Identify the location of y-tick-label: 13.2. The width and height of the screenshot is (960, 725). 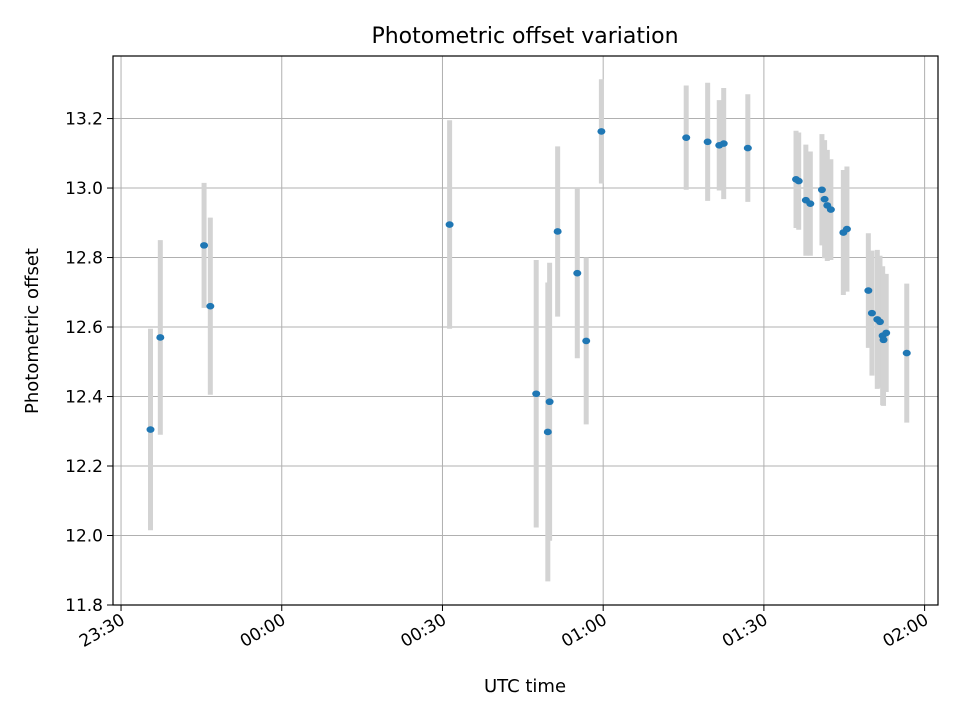
(84, 120).